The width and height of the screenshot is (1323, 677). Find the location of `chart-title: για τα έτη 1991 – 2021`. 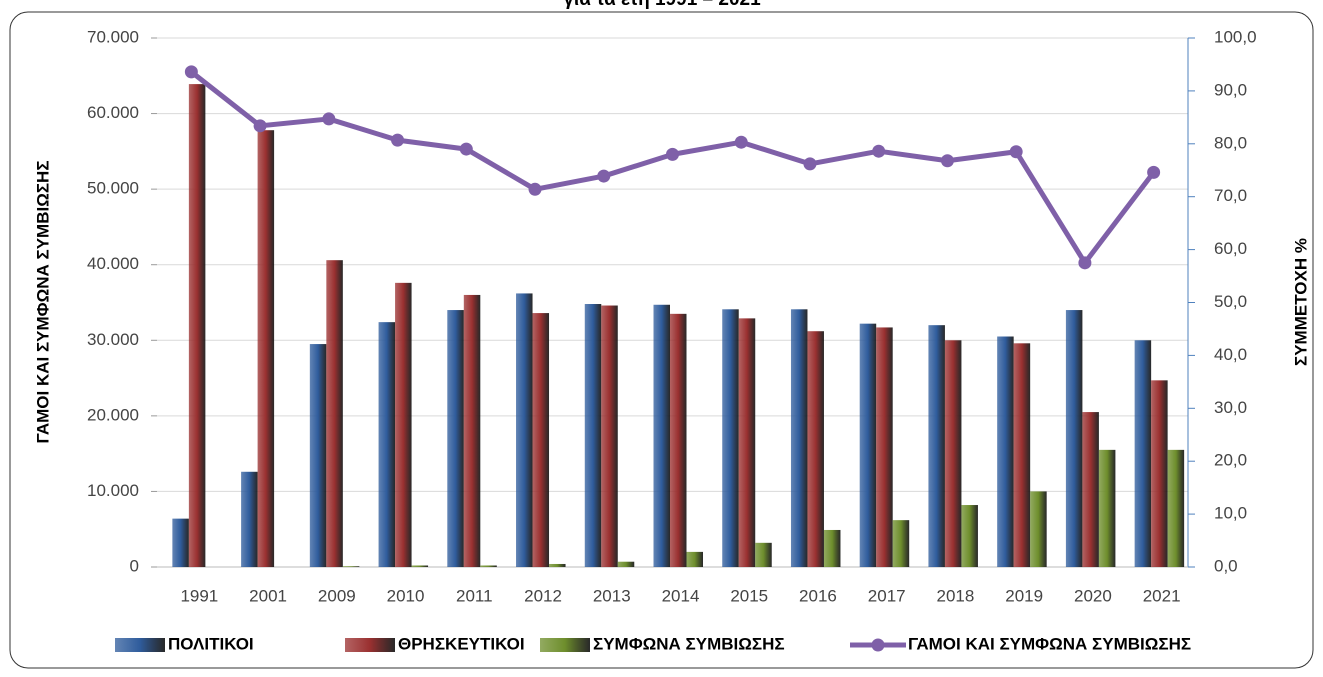

chart-title: για τα έτη 1991 – 2021 is located at coordinates (662, 5).